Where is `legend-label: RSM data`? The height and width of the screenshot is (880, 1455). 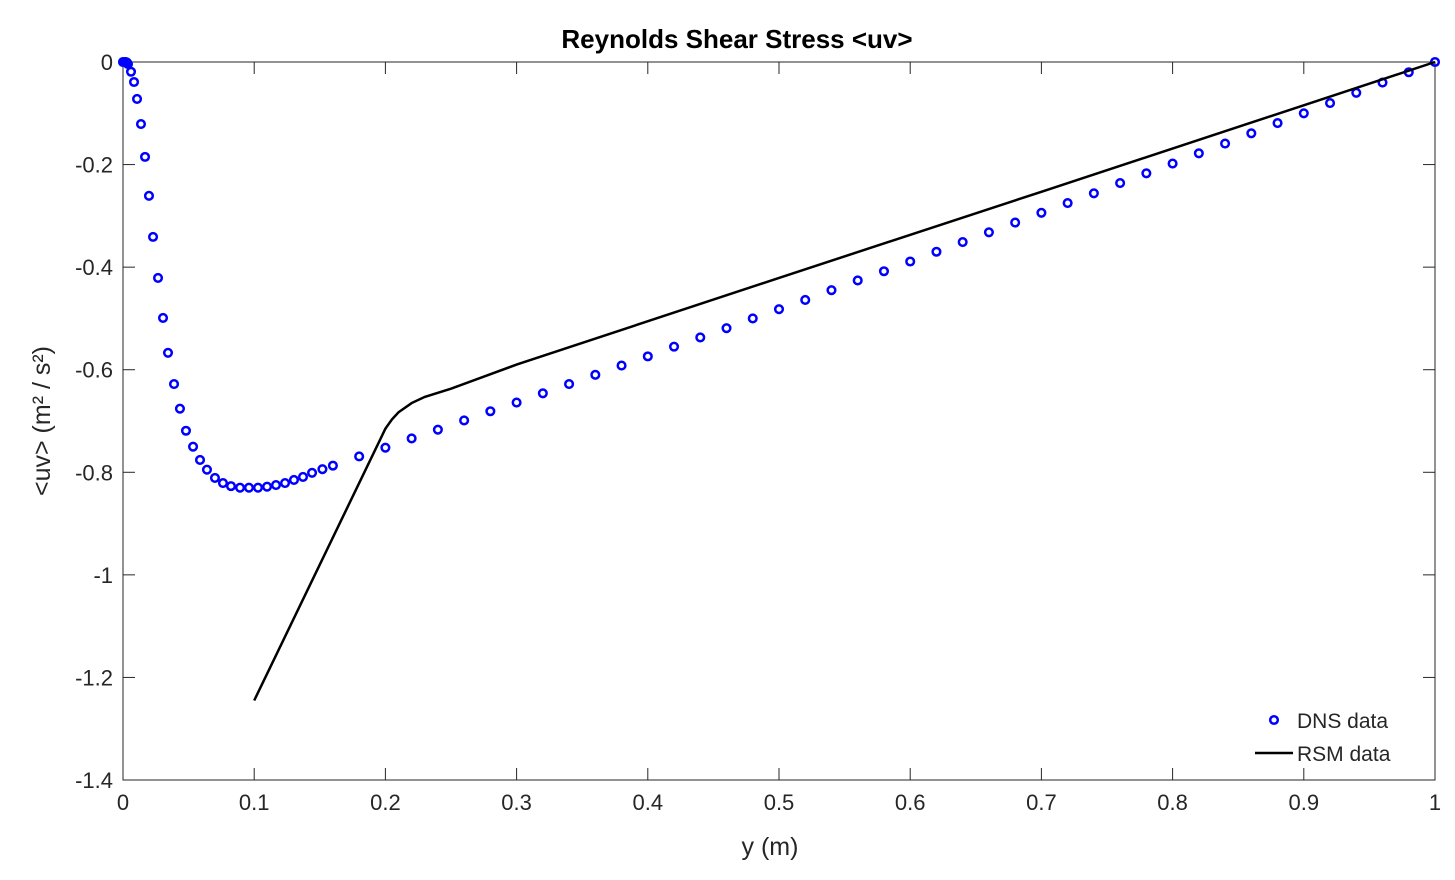 legend-label: RSM data is located at coordinates (1344, 754).